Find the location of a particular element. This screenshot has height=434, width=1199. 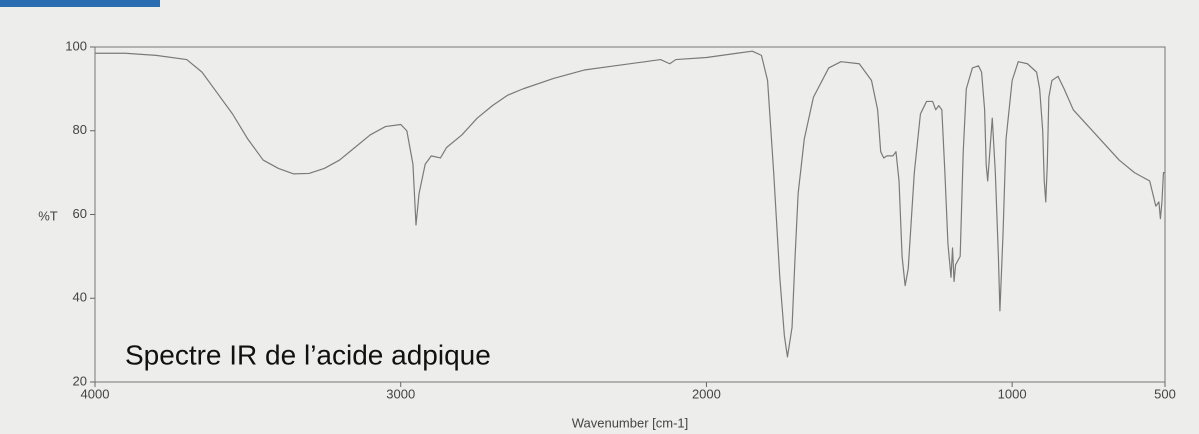

x-tick-label: 500 is located at coordinates (1165, 393).